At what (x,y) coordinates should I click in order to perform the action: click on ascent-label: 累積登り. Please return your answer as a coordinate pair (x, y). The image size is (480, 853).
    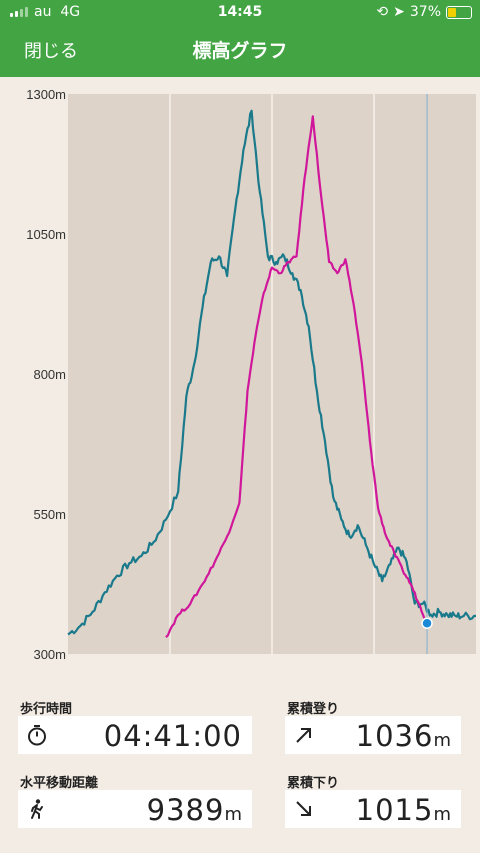
    Looking at the image, I should click on (313, 709).